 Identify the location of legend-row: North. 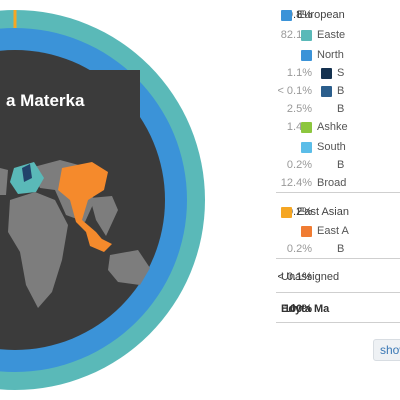
(338, 56).